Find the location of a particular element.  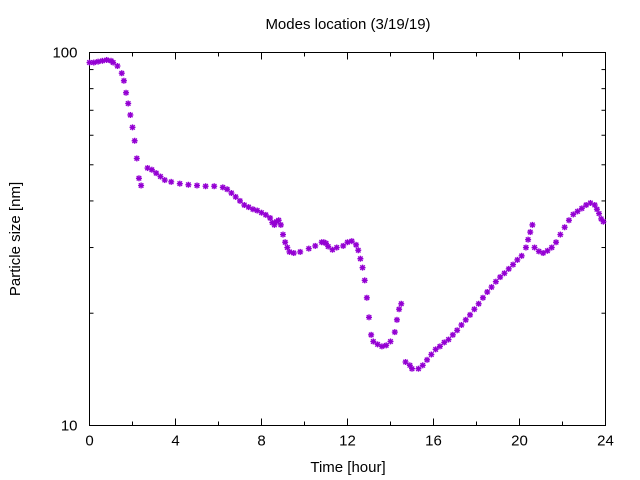

x-tick-label: 20 is located at coordinates (519, 441).